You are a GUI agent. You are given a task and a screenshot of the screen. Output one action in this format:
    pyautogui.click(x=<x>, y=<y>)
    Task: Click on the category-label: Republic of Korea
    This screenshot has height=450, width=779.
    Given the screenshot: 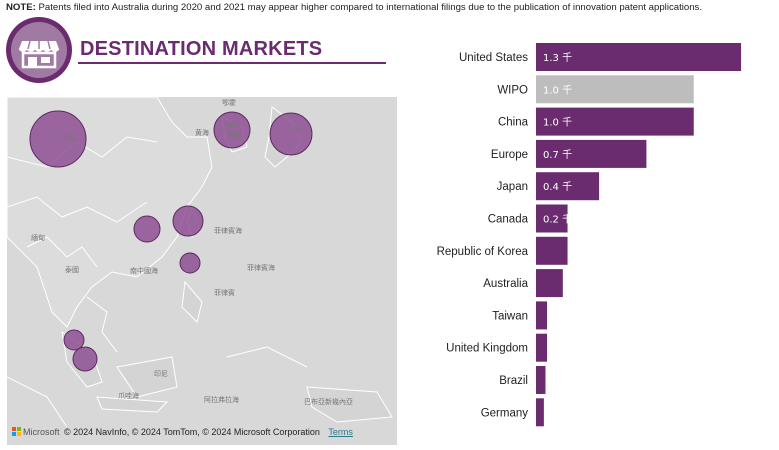 What is the action you would take?
    pyautogui.click(x=483, y=252)
    